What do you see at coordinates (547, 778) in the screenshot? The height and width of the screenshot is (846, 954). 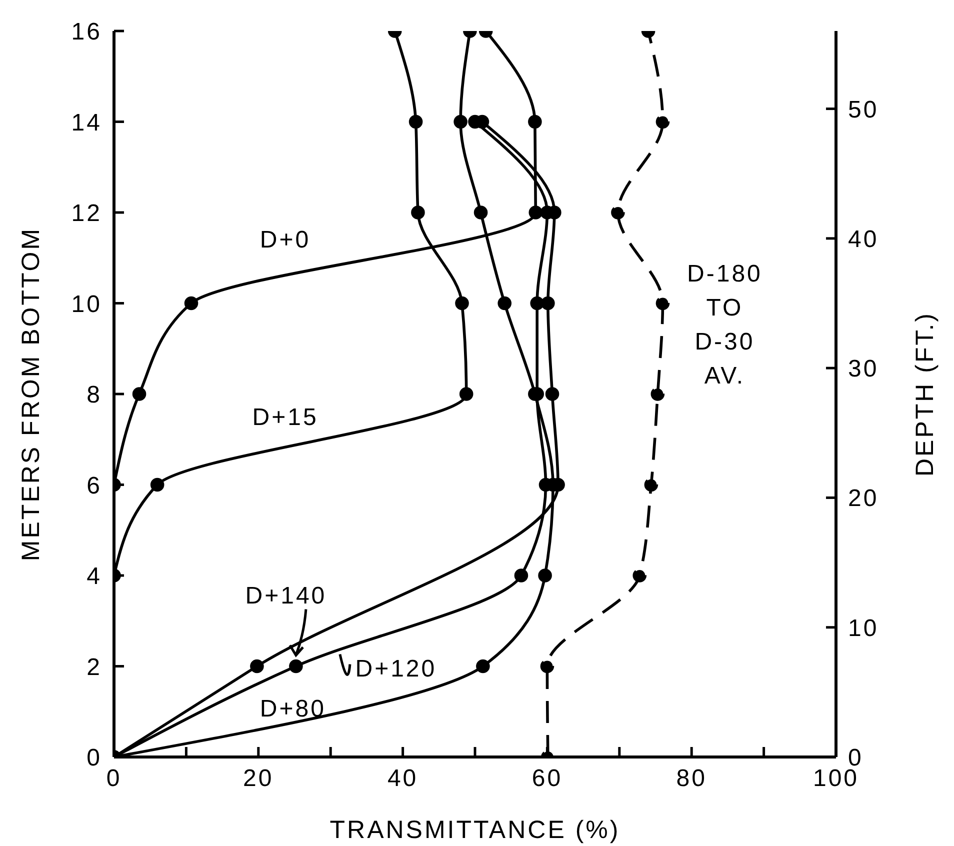 I see `x-tick-label: 60` at bounding box center [547, 778].